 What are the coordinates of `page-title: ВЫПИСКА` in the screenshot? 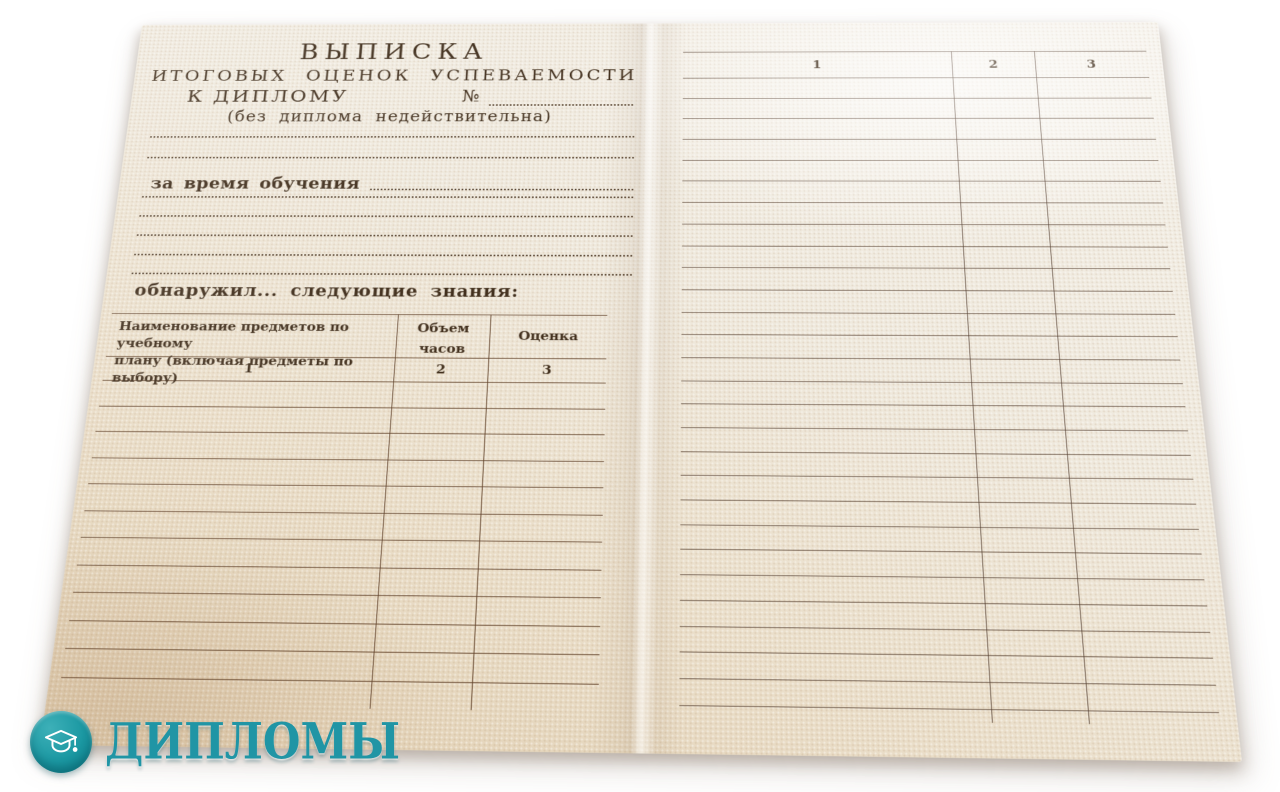 It's located at (394, 52).